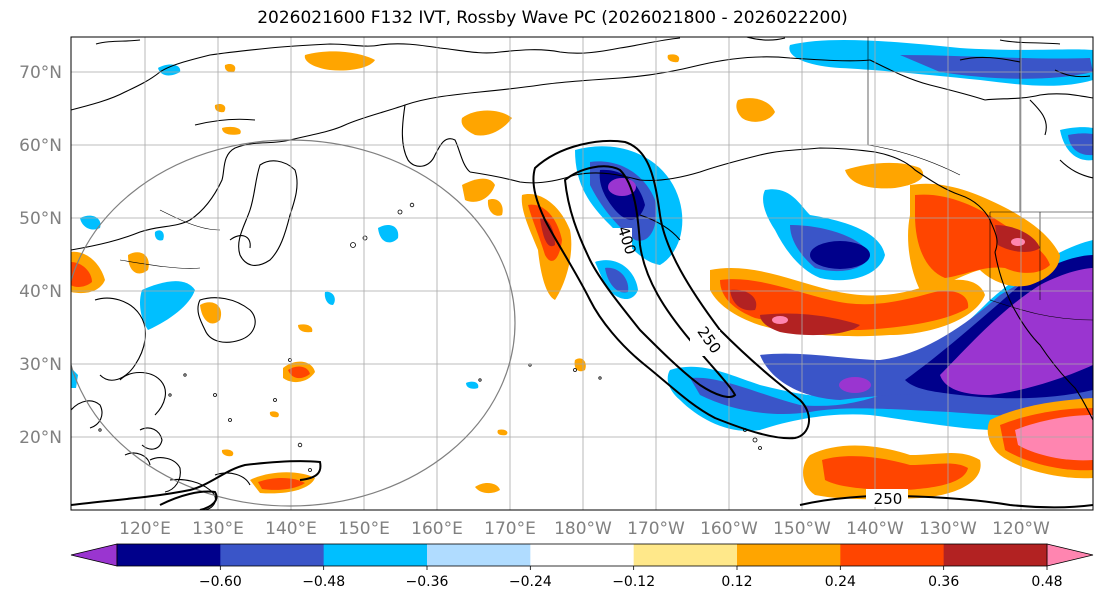 Image resolution: width=1105 pixels, height=604 pixels. I want to click on colorbar-tick-label: −0.36, so click(427, 582).